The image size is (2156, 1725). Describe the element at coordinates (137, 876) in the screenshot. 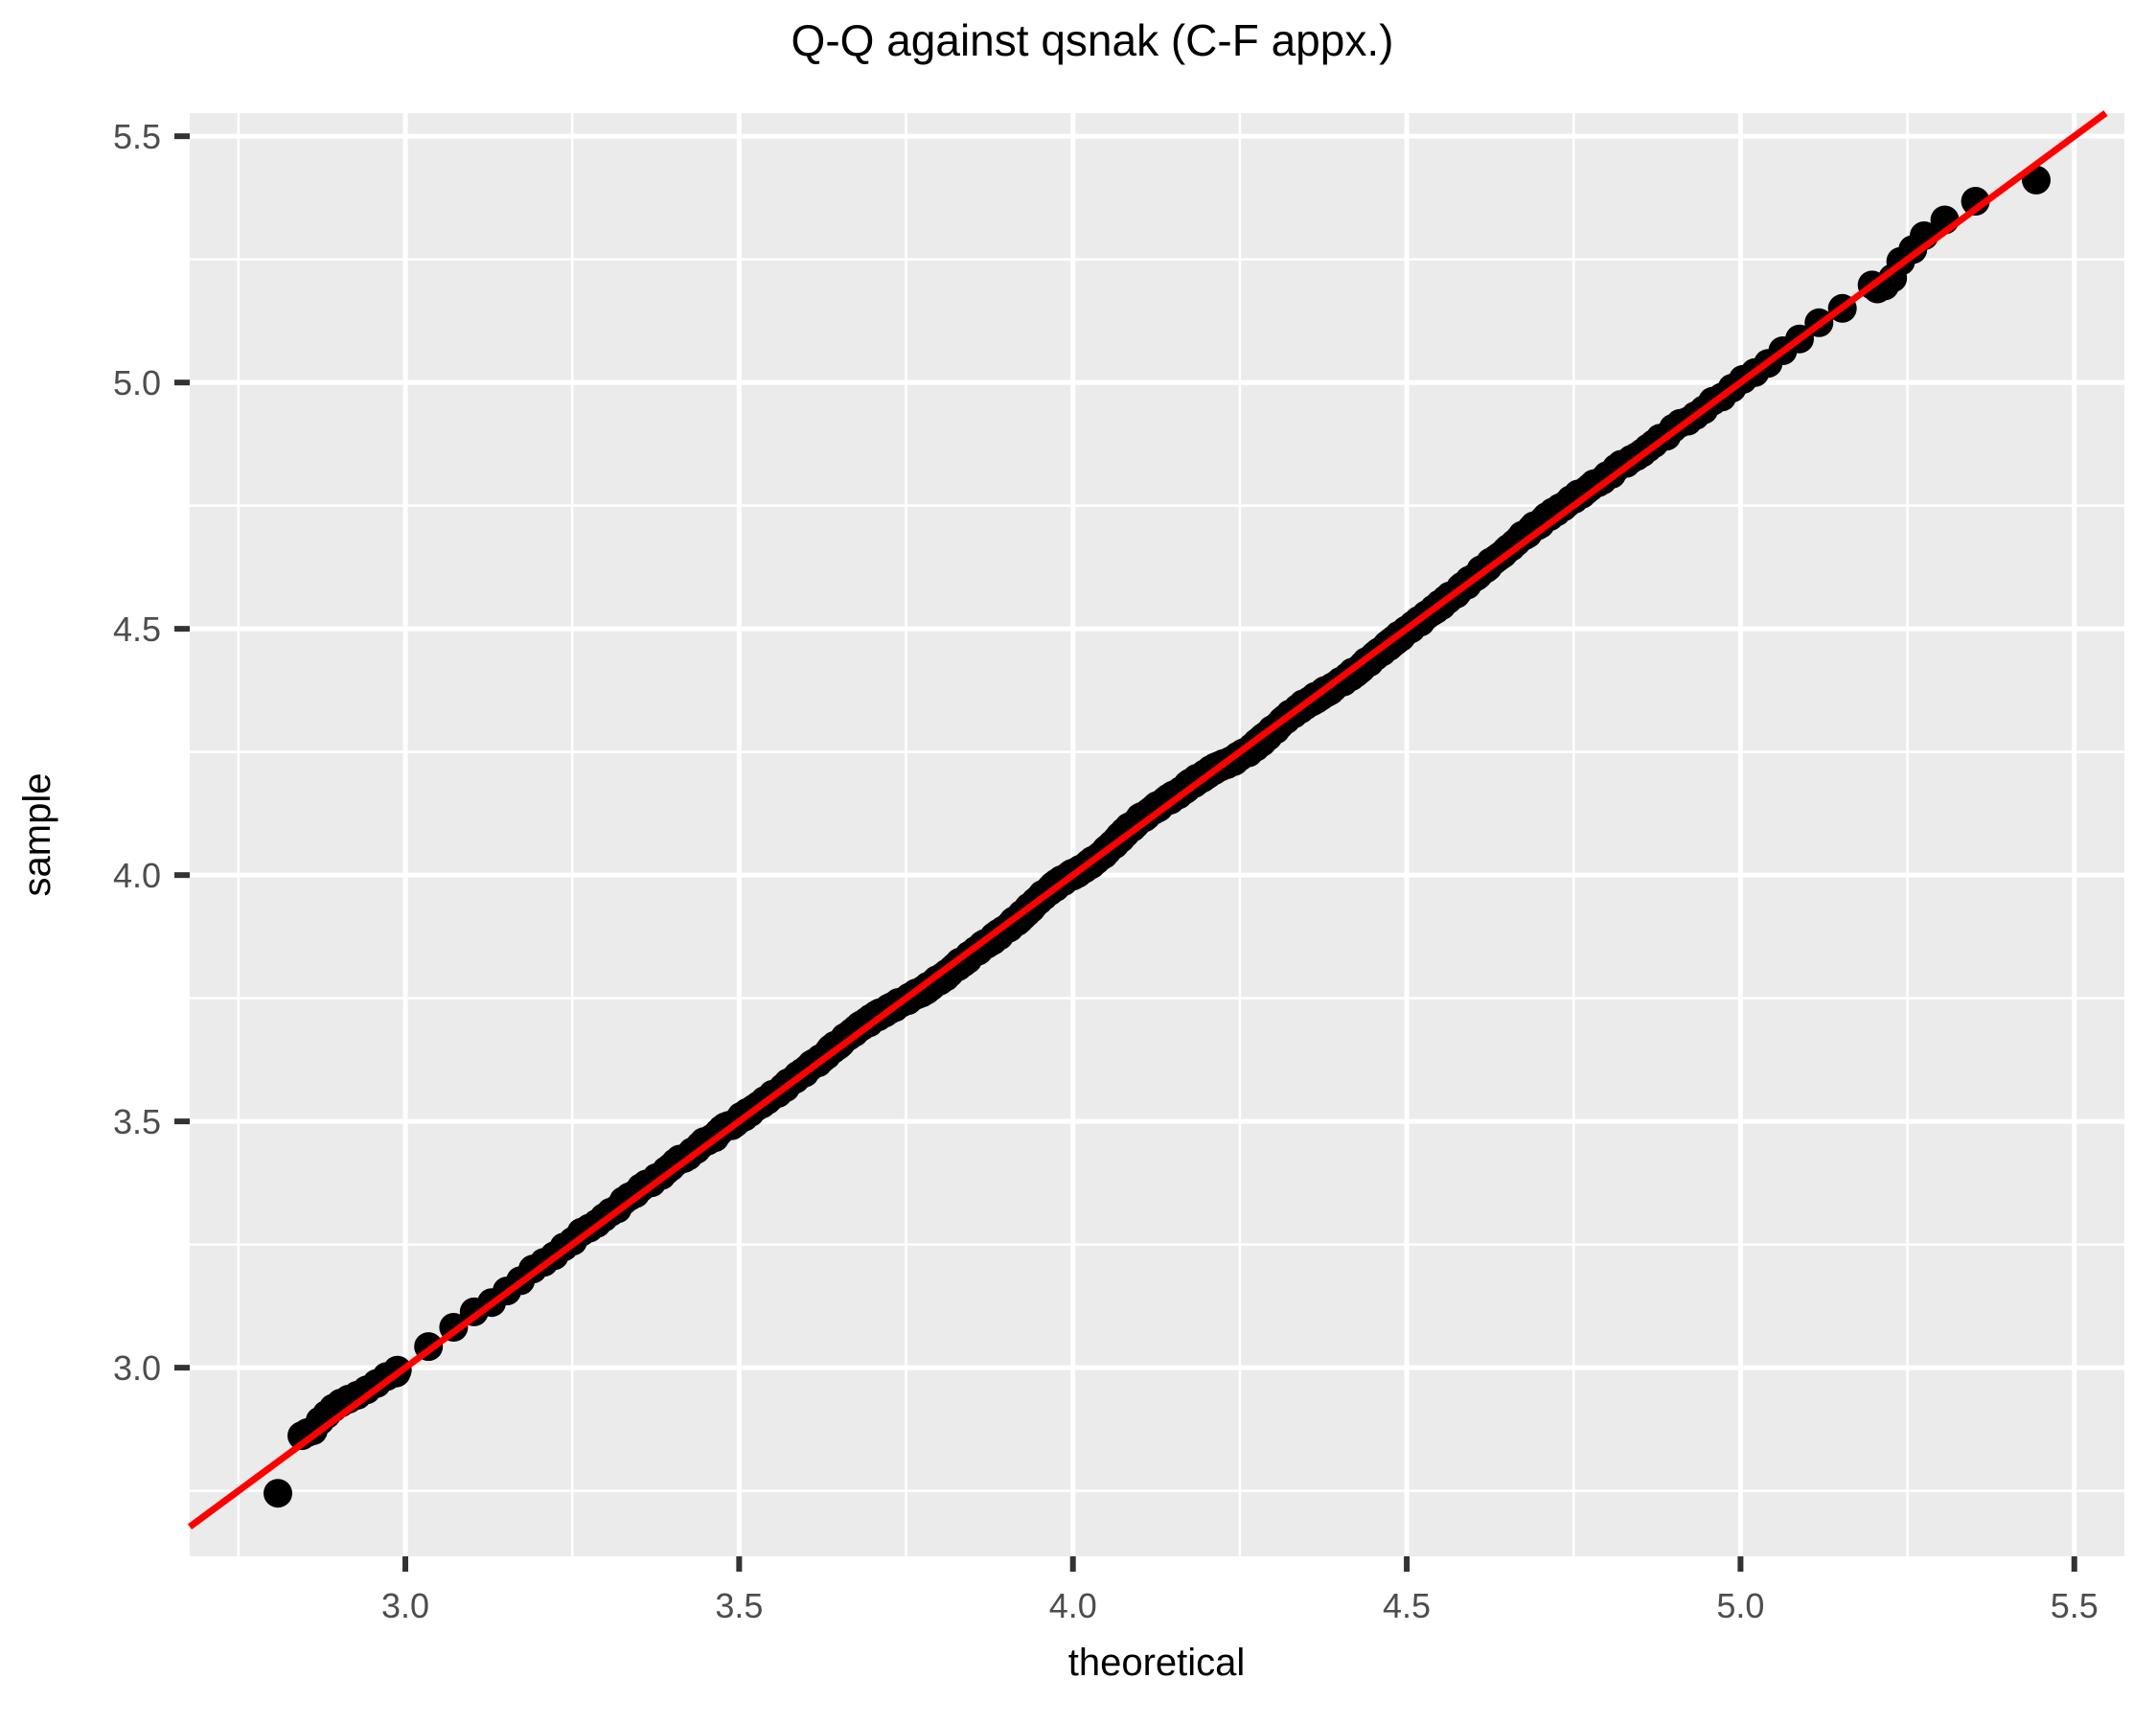

I see `y-tick-label: 4.0` at that location.